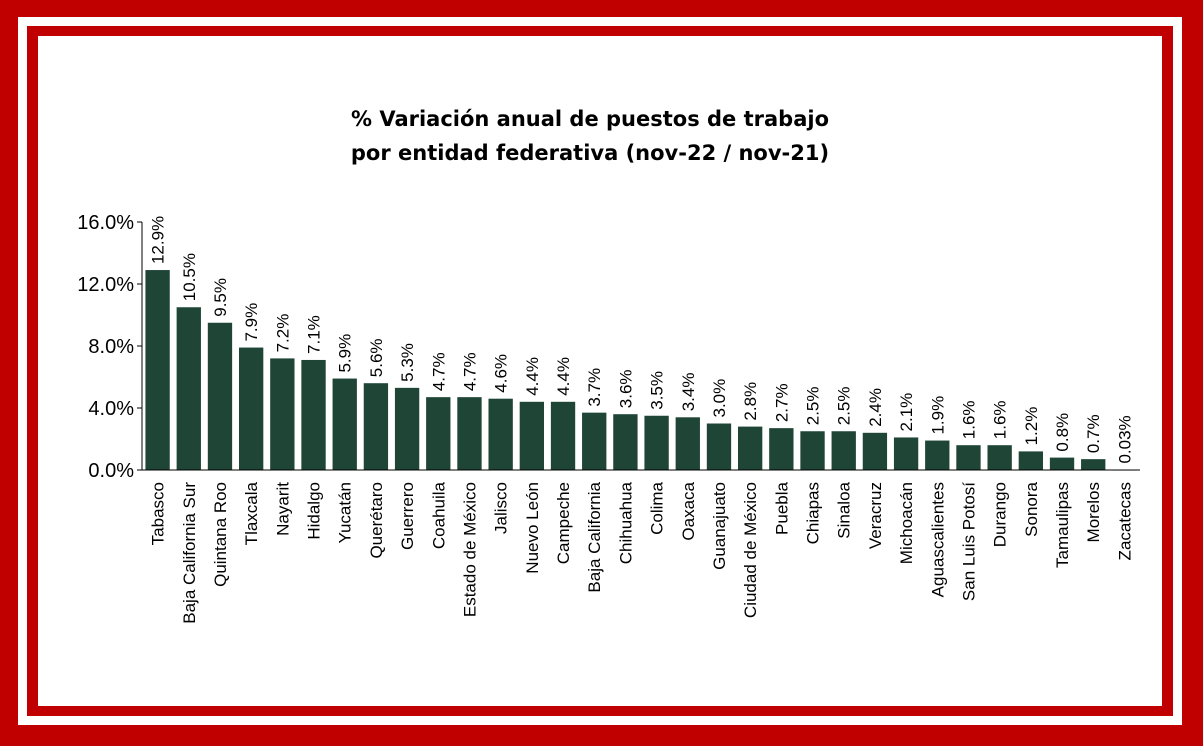  I want to click on category-label: Yucatán, so click(345, 512).